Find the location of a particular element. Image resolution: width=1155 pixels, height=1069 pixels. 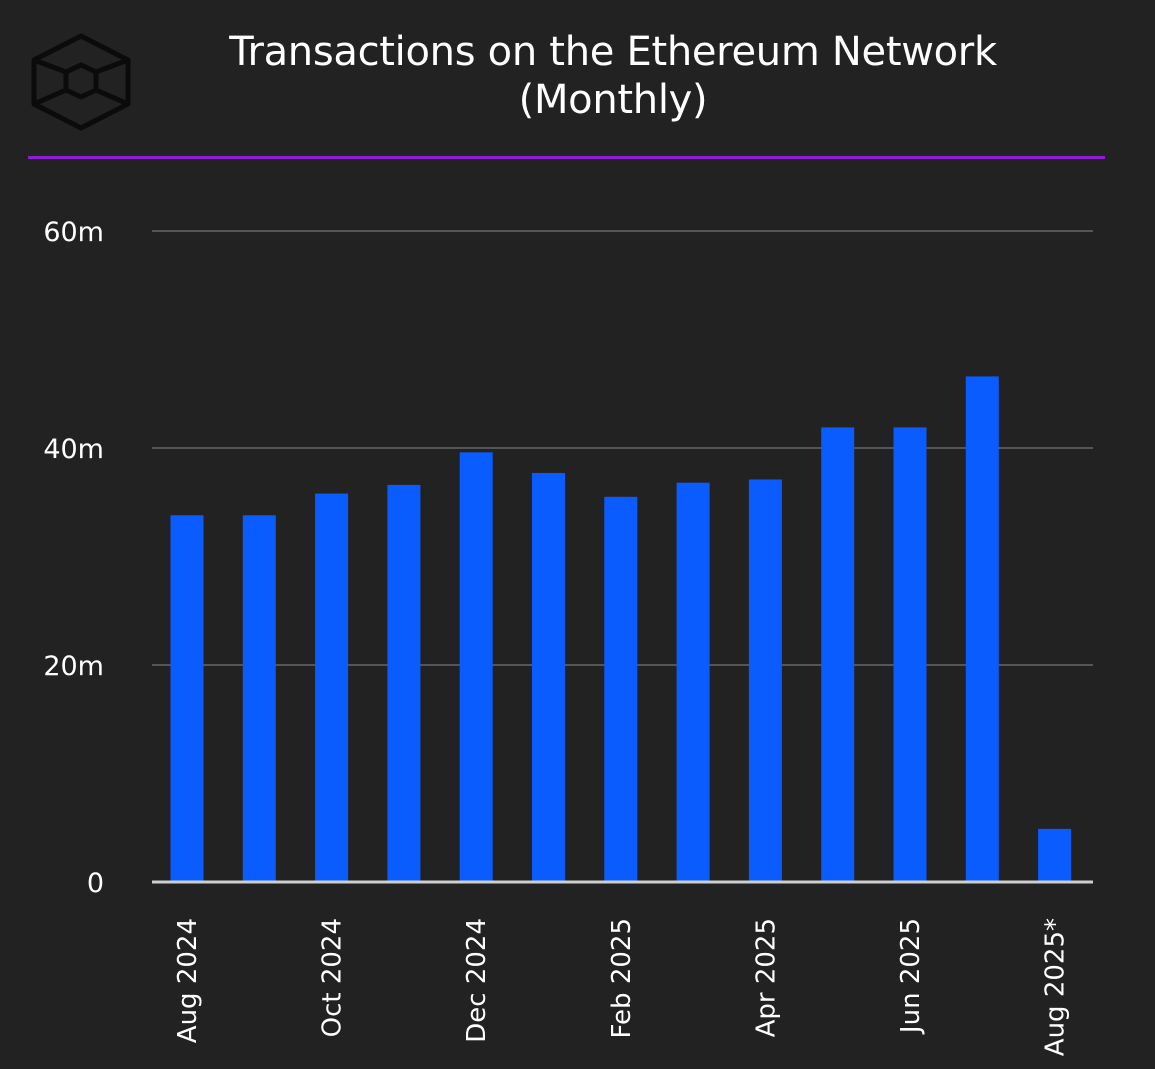

bar-sep-2024 is located at coordinates (259, 698).